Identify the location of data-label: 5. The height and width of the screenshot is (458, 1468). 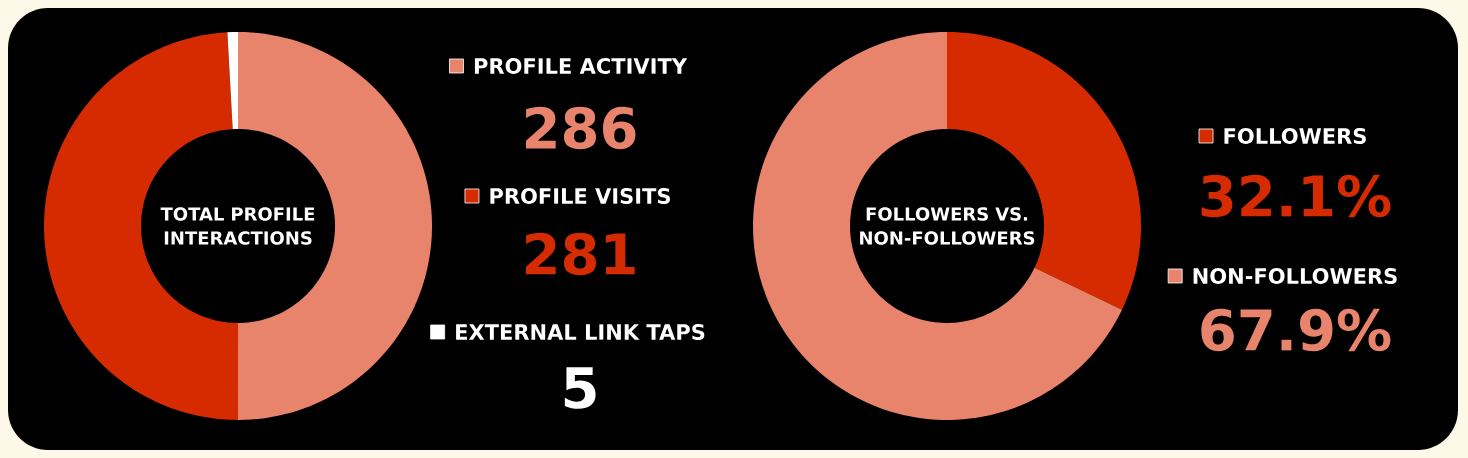
(580, 388).